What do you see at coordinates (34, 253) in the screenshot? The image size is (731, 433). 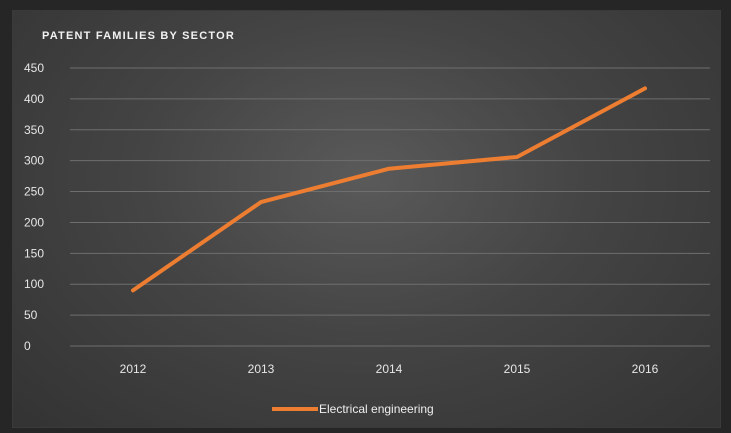 I see `y-tick-label: 150` at bounding box center [34, 253].